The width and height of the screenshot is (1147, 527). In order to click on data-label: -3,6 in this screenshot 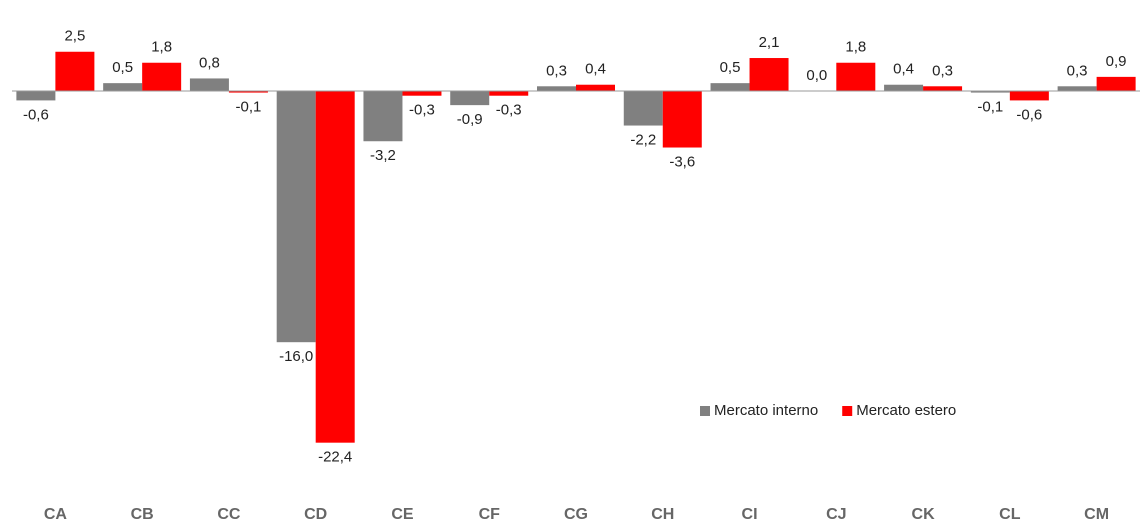, I will do `click(682, 161)`.